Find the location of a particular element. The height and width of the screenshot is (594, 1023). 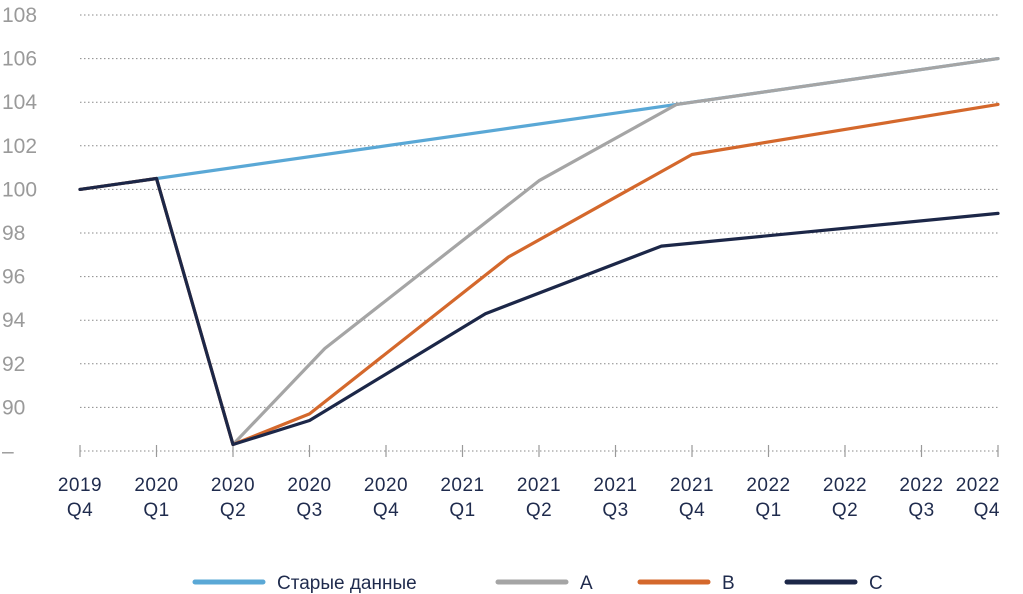

legend-label: A is located at coordinates (586, 583).